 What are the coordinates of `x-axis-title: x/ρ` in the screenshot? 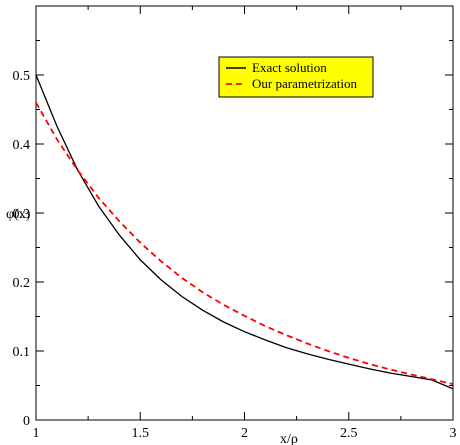 It's located at (289, 438).